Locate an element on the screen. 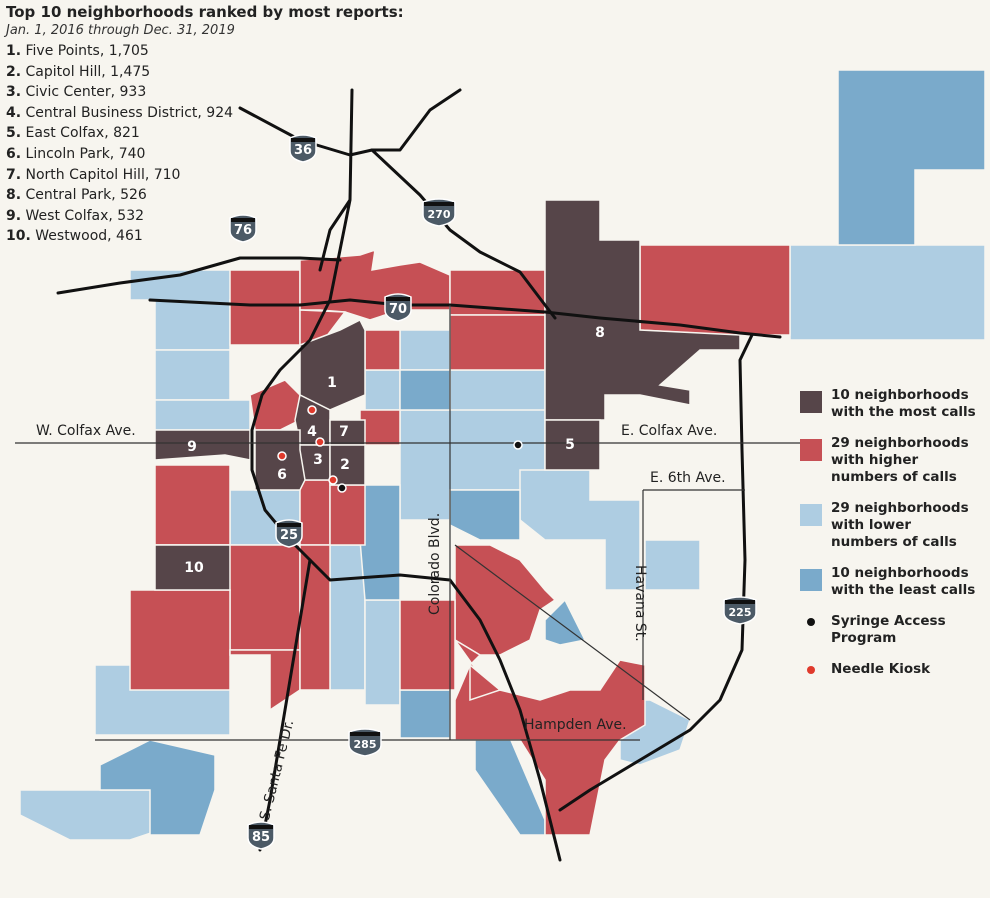 The height and width of the screenshot is (898, 990). syringe-access-marker is located at coordinates (342, 488).